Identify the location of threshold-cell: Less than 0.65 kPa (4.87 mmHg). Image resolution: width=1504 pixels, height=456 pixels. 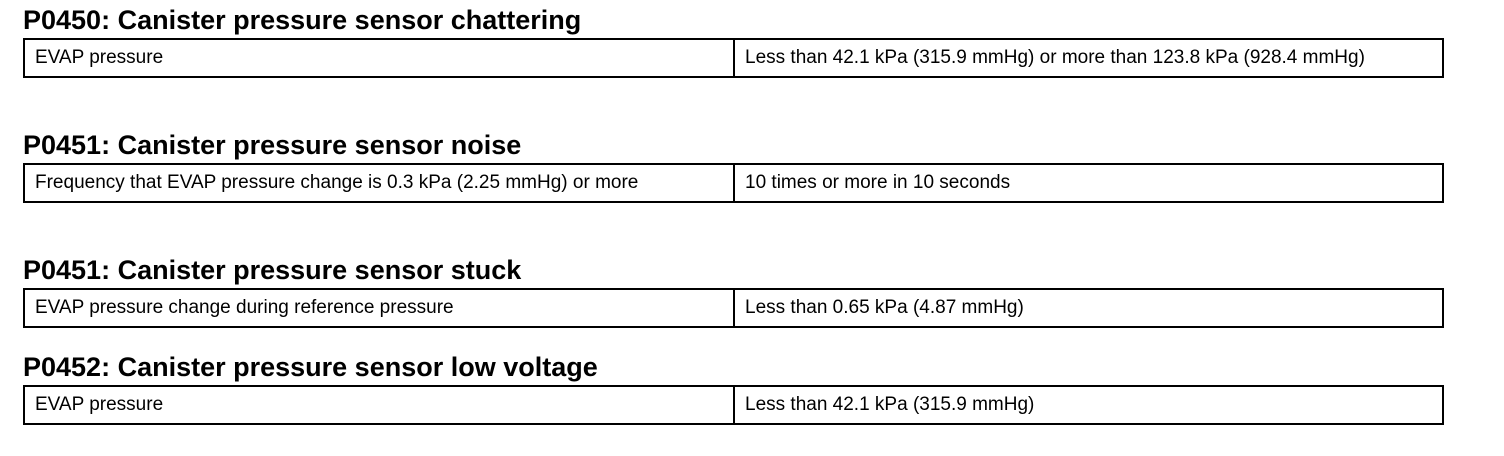
(1088, 308).